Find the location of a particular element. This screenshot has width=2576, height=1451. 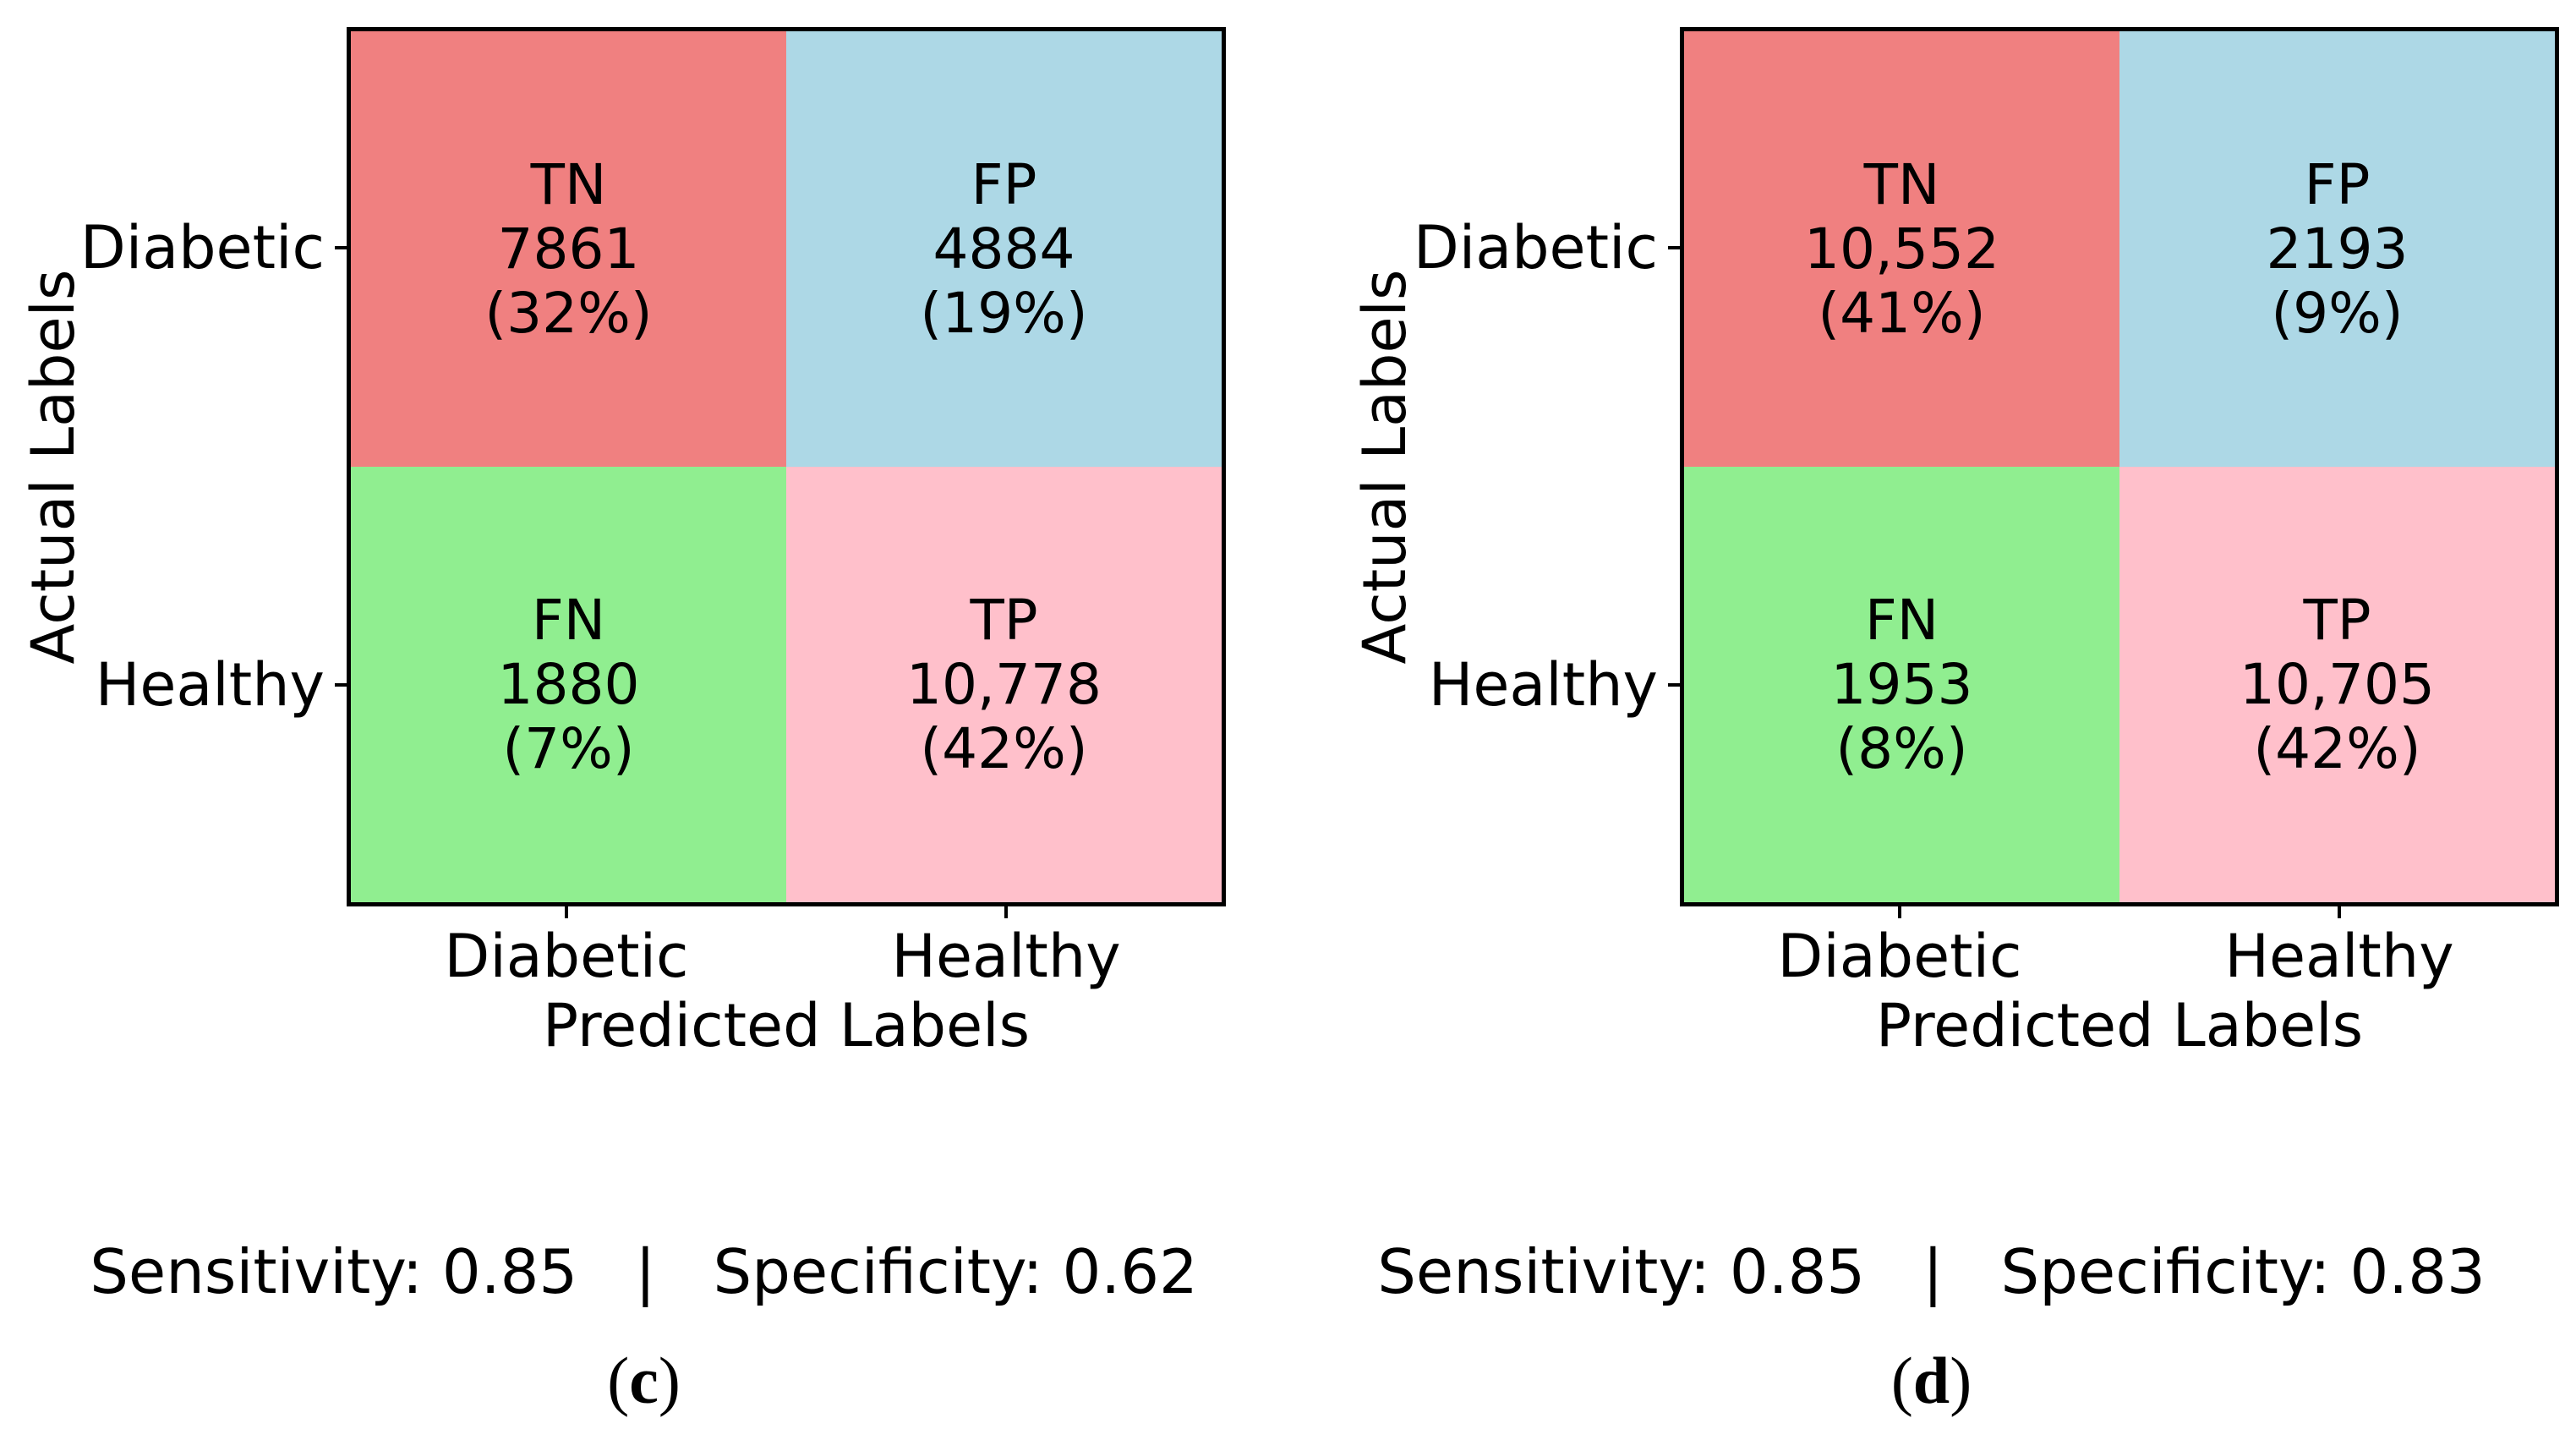

cell-tn: TN 10,552 (41%) is located at coordinates (1902, 249).